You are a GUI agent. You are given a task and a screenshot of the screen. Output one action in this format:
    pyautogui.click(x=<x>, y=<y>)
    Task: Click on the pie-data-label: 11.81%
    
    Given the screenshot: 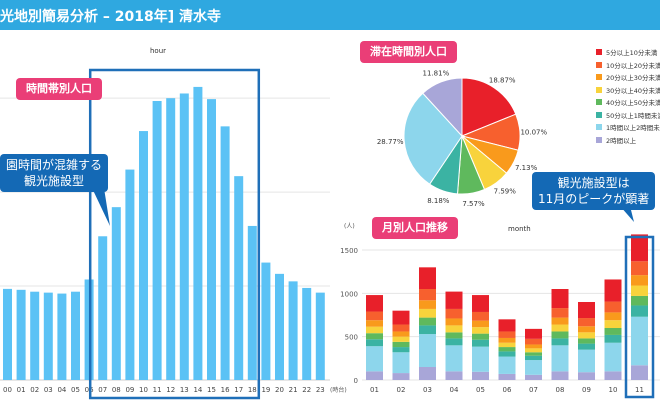 What is the action you would take?
    pyautogui.click(x=436, y=74)
    